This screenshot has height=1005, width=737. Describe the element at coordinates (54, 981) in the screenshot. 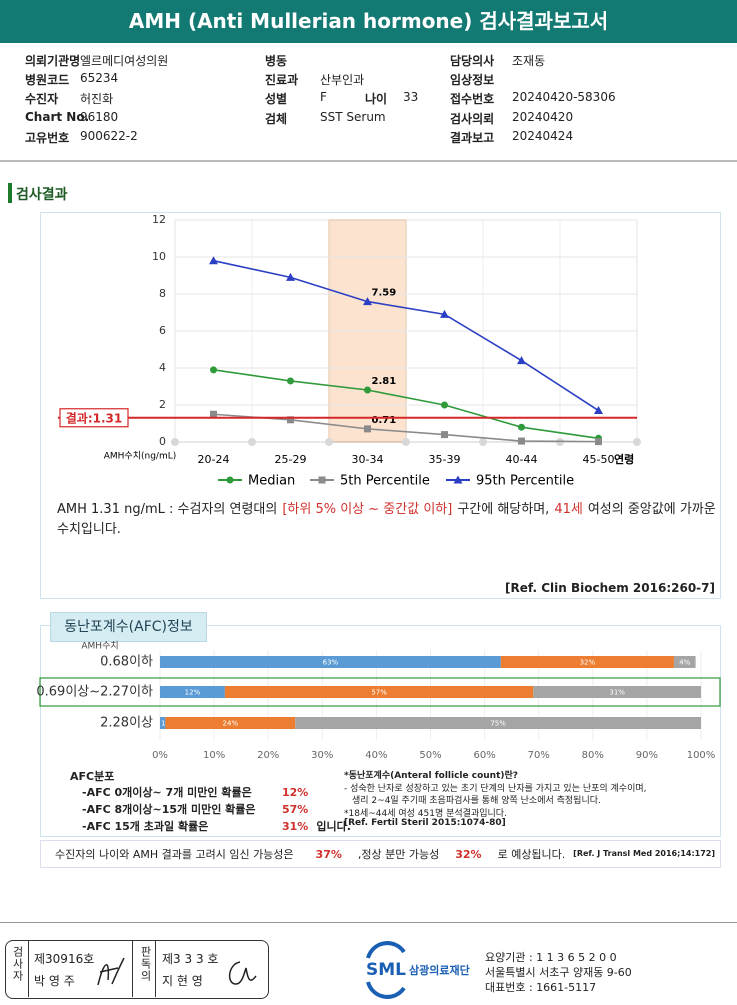

I see `examiner-name: 박 영 주` at that location.